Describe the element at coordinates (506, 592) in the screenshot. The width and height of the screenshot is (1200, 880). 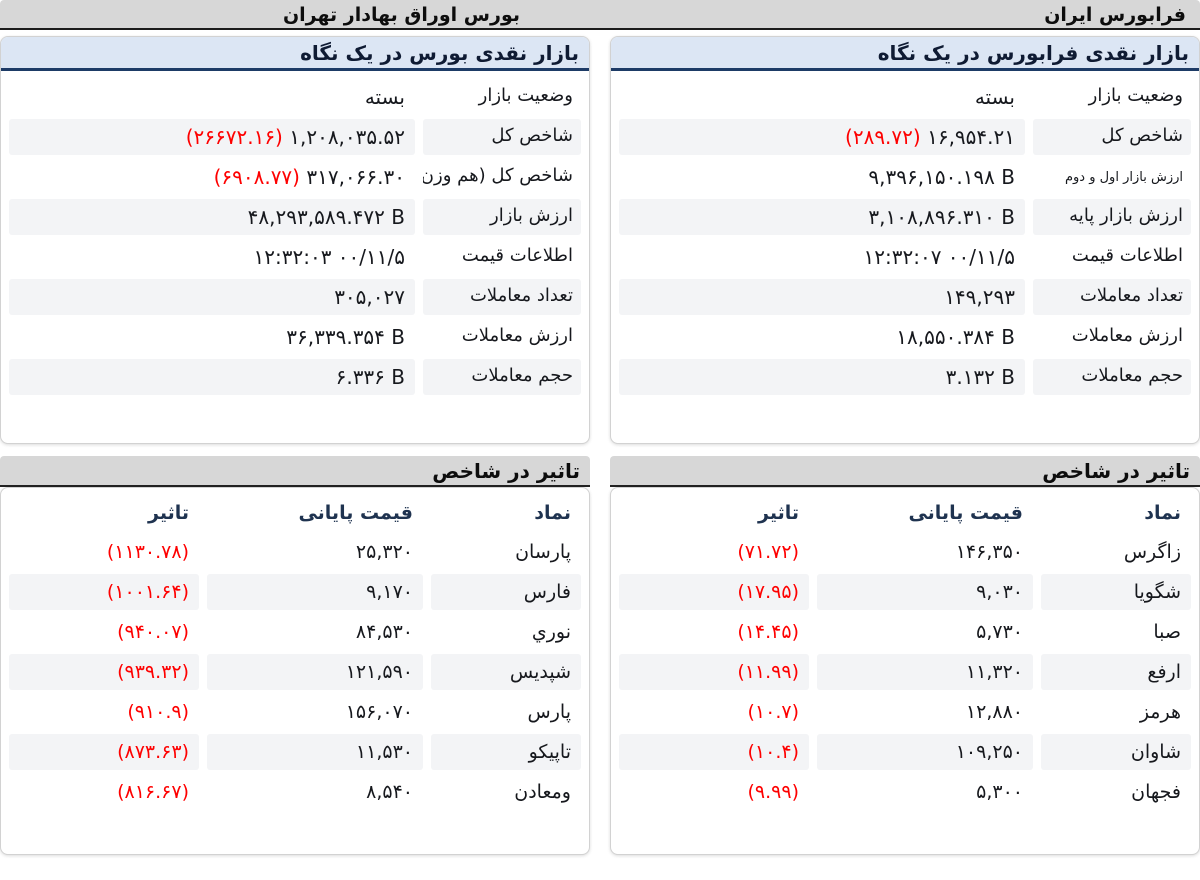
I see `symbol-cell: فارس` at that location.